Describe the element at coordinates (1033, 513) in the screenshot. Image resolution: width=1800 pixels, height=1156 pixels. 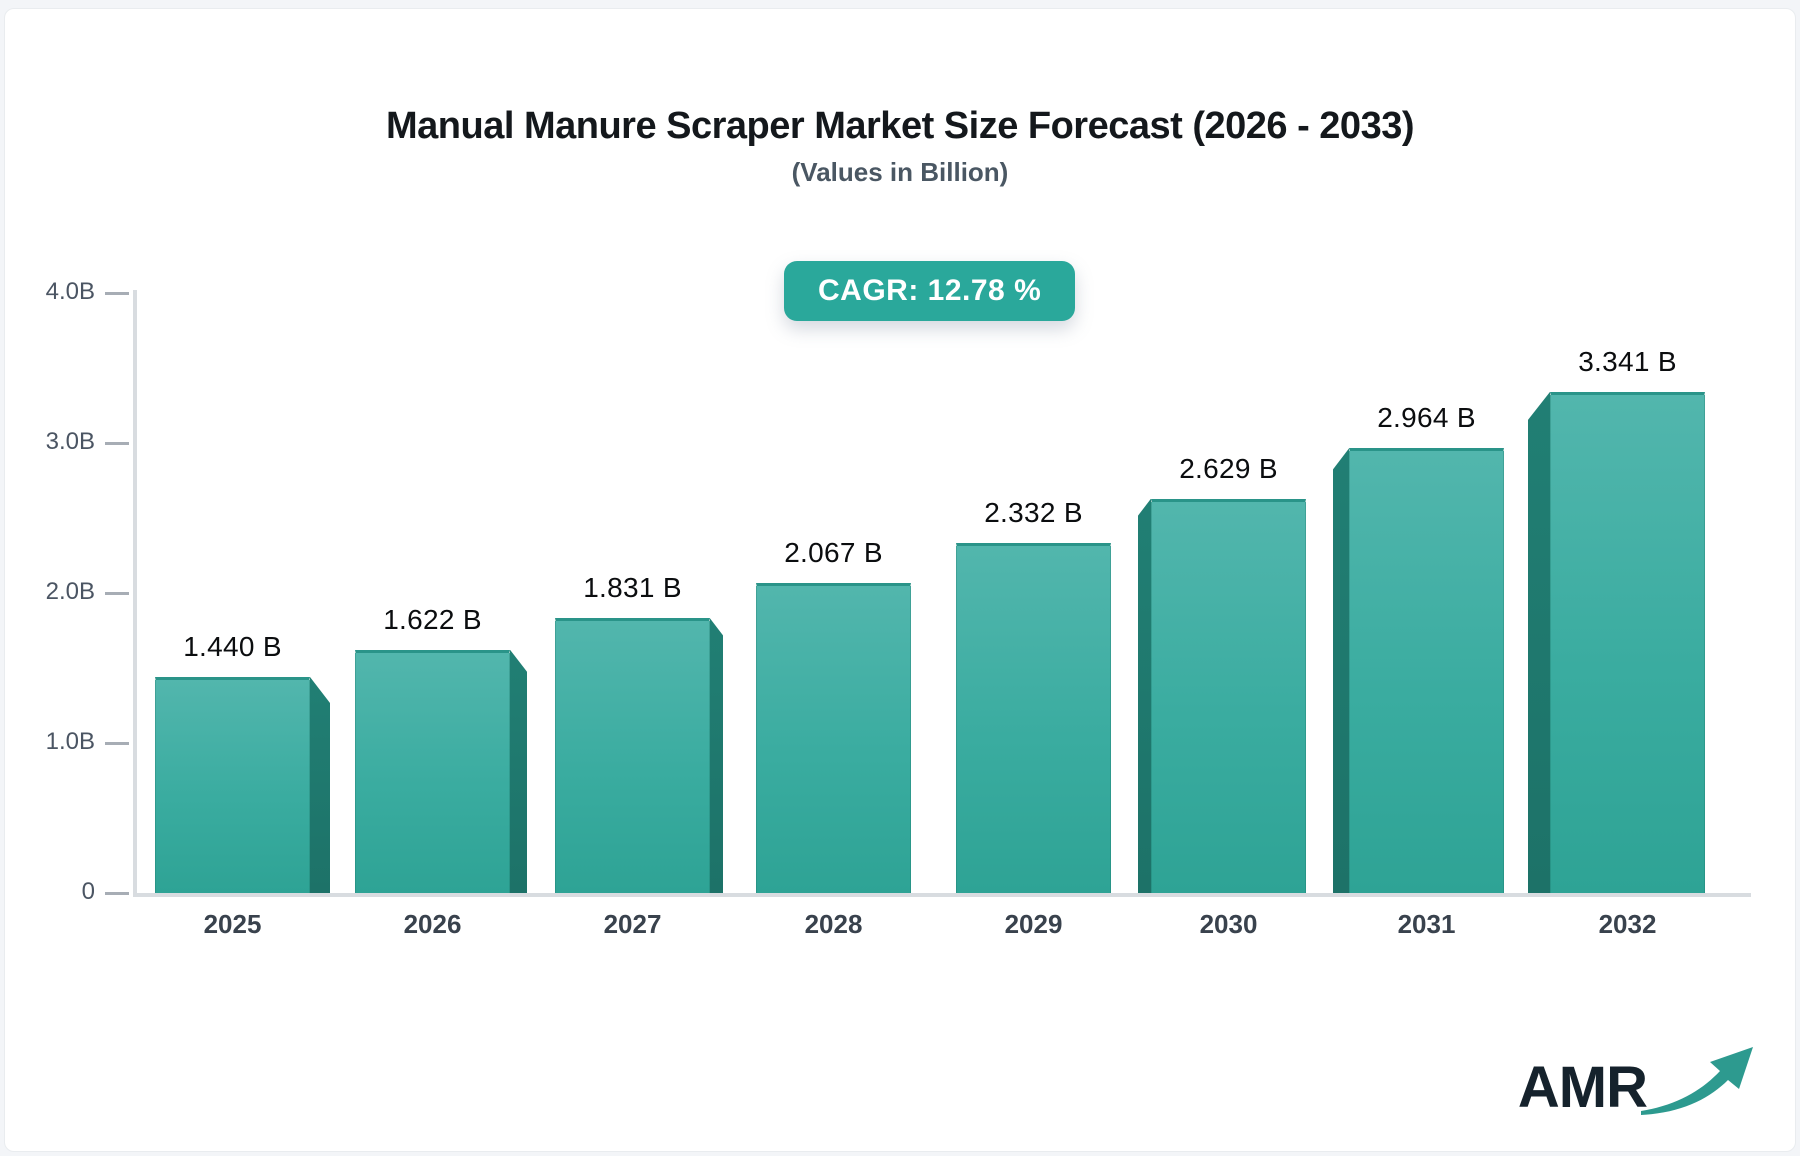
I see `bar-value-2029: 2.332 B` at that location.